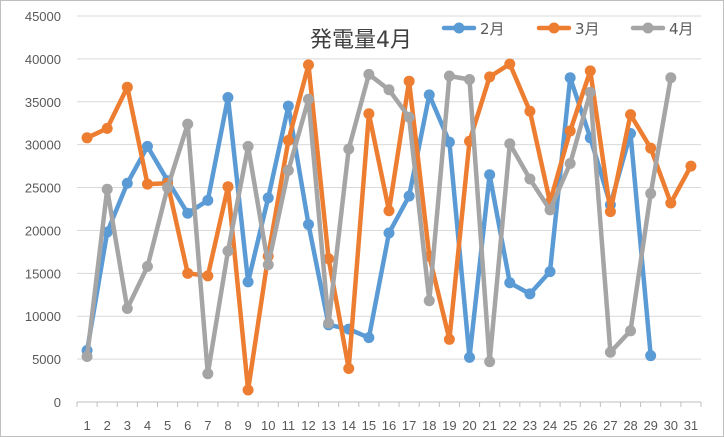 The width and height of the screenshot is (724, 437). What do you see at coordinates (449, 425) in the screenshot?
I see `x-tick-label: 19` at bounding box center [449, 425].